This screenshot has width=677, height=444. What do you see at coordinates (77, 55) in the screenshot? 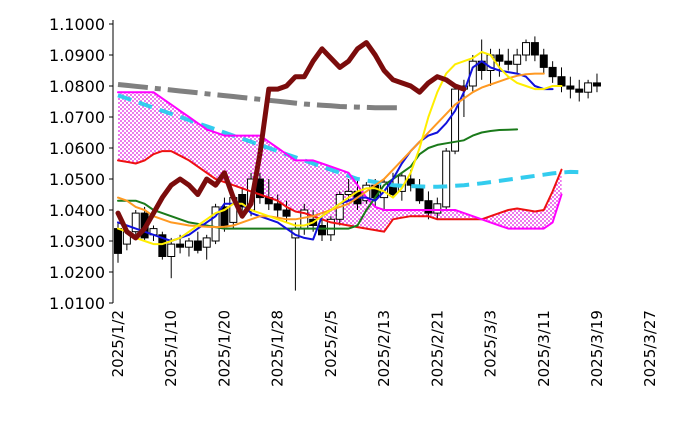
I see `y-tick-label: 1.0900` at bounding box center [77, 55].